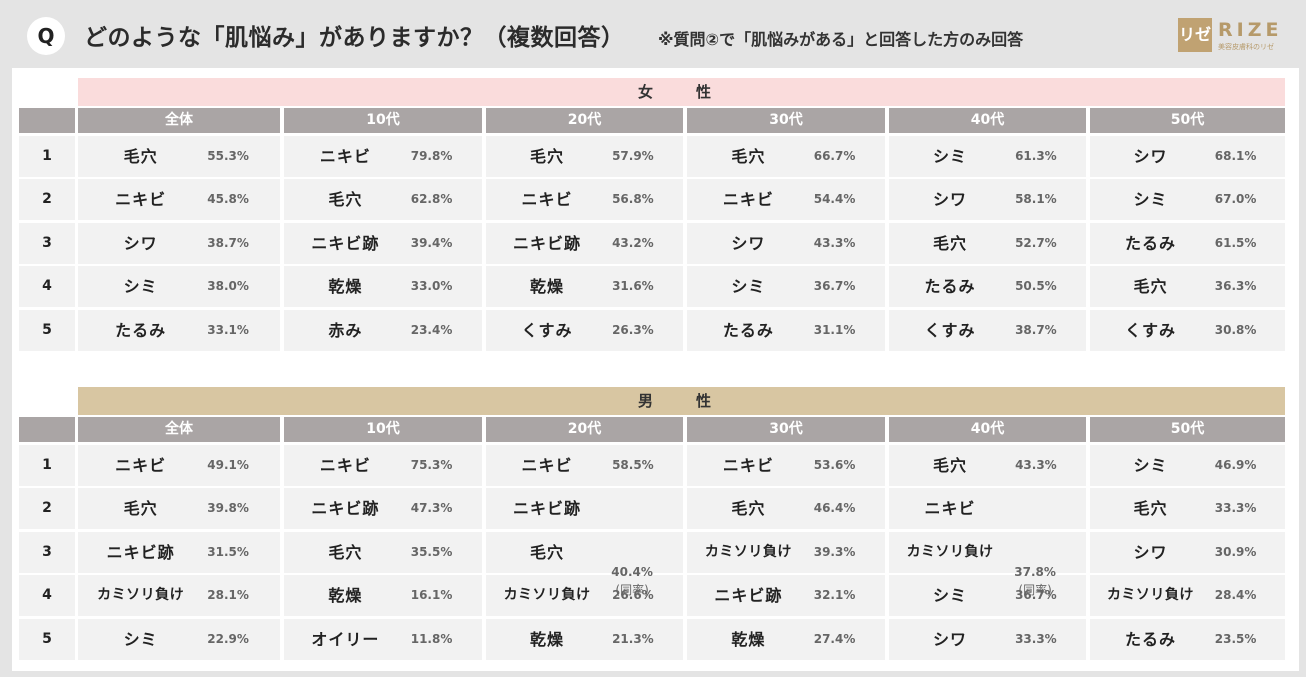 This screenshot has height=677, width=1306. I want to click on percentage-value: 57.9%, so click(633, 155).